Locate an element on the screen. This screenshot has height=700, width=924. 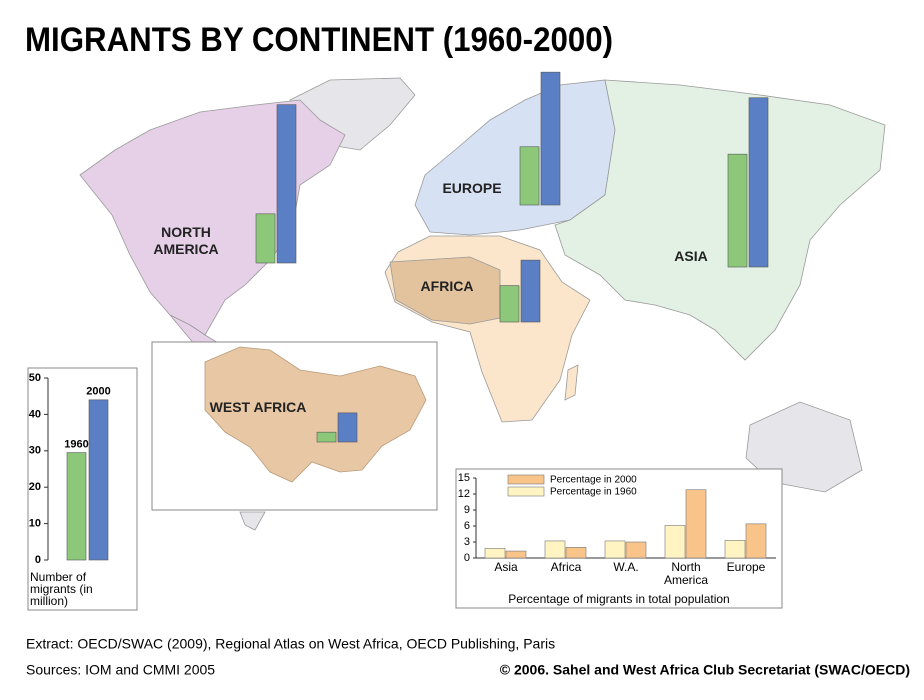
y-tick-label: 9 is located at coordinates (467, 510).